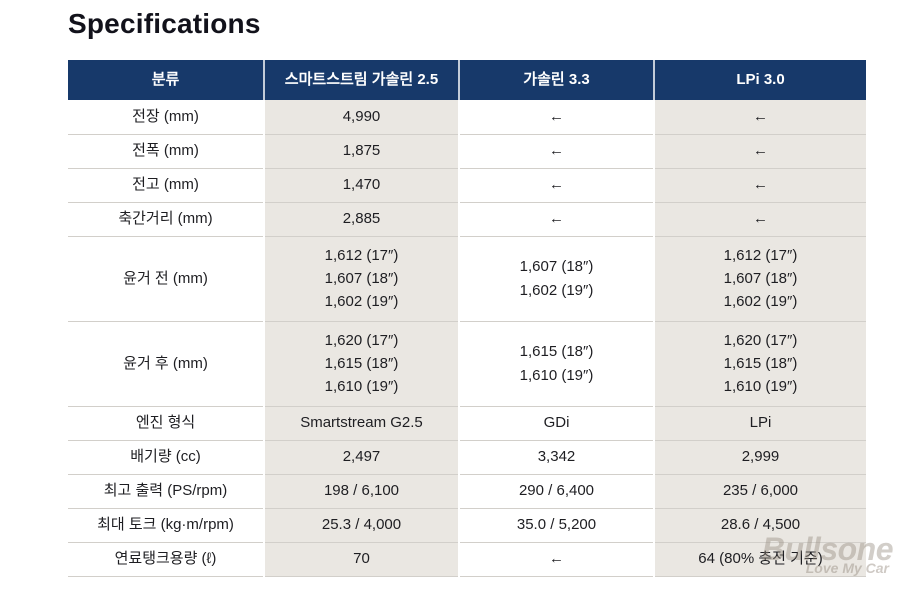 Image resolution: width=900 pixels, height=600 pixels. Describe the element at coordinates (556, 525) in the screenshot. I see `spec-cell: 35.0 / 5,200` at that location.